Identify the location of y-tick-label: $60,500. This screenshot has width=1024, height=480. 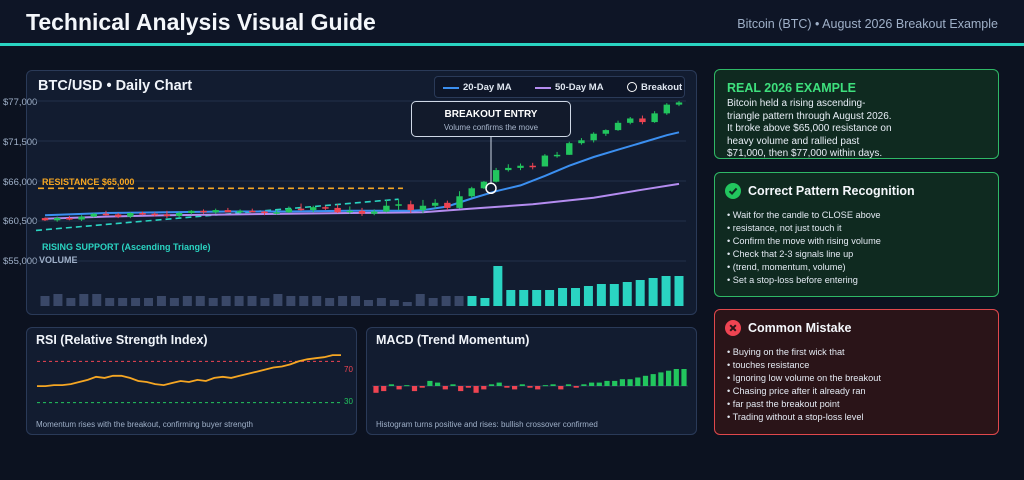
(20, 221).